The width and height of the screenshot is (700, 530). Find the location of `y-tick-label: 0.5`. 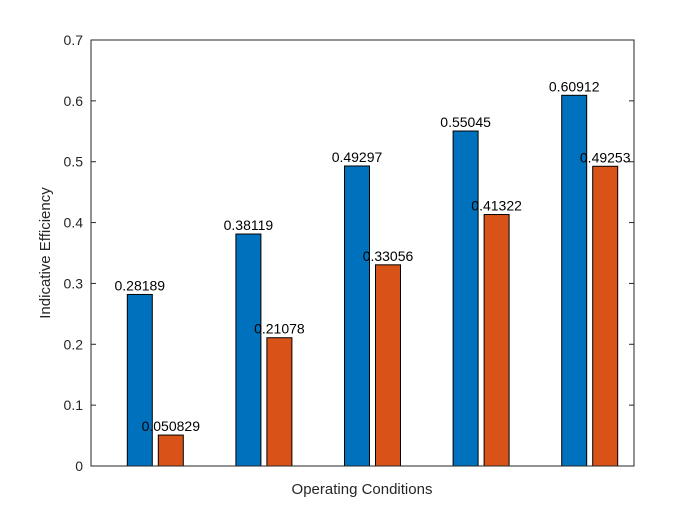

y-tick-label: 0.5 is located at coordinates (74, 162).